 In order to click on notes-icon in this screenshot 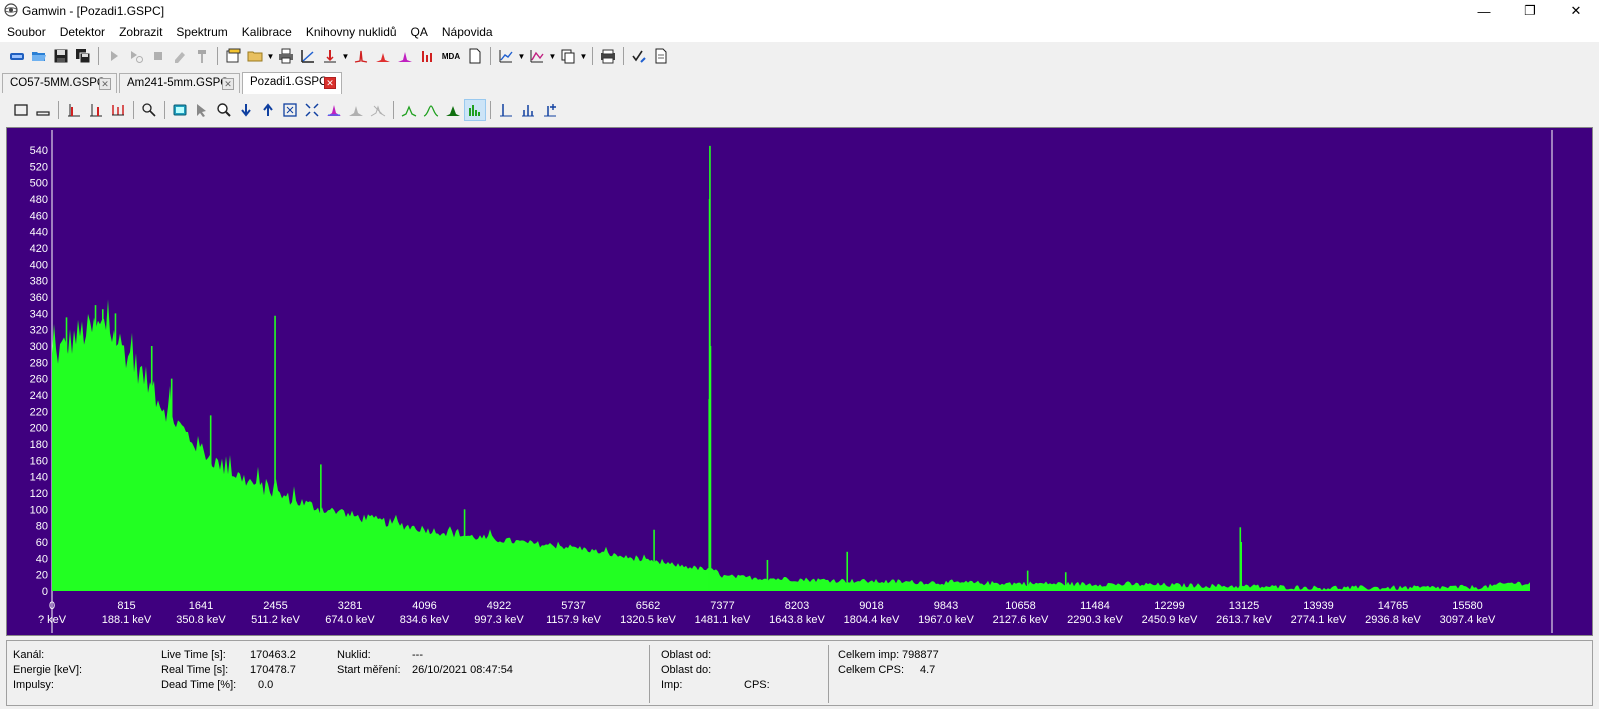, I will do `click(661, 56)`.